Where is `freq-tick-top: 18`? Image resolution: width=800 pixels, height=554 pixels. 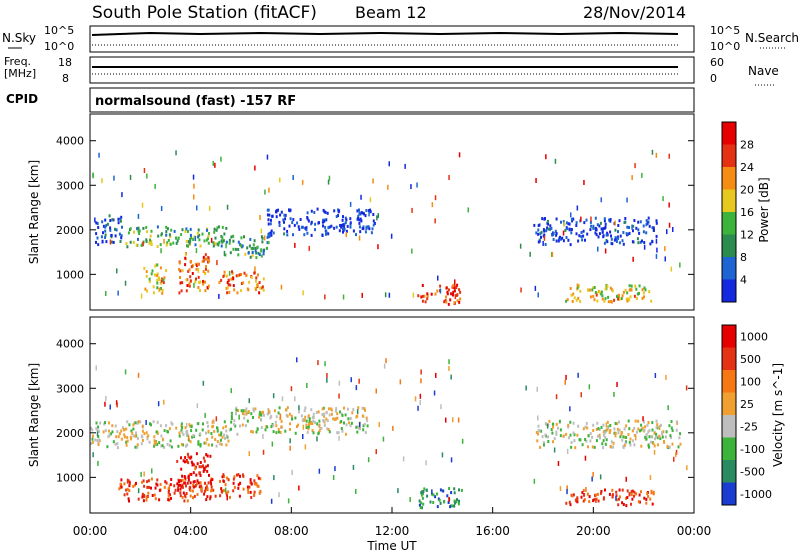 freq-tick-top: 18 is located at coordinates (65, 62).